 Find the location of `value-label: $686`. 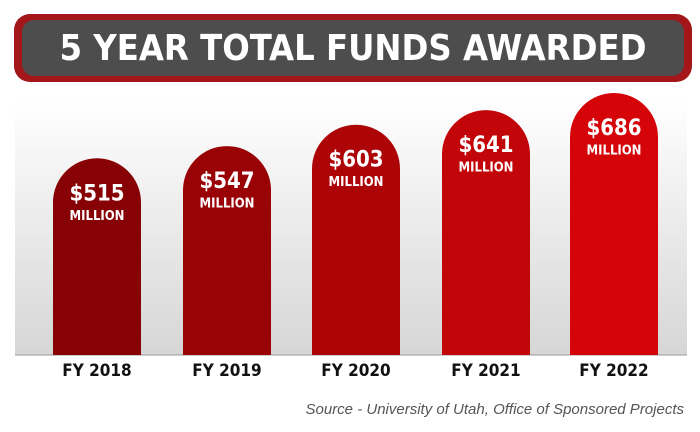

value-label: $686 is located at coordinates (613, 128).